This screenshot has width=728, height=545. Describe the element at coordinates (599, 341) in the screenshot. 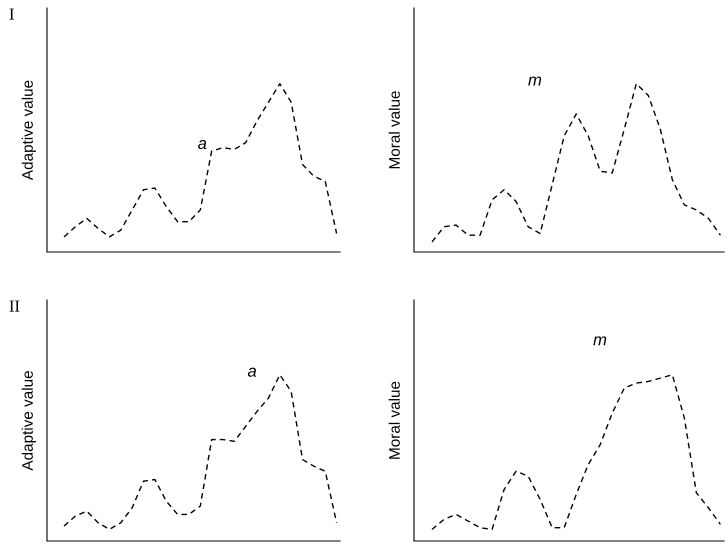

I see `text: m` at that location.